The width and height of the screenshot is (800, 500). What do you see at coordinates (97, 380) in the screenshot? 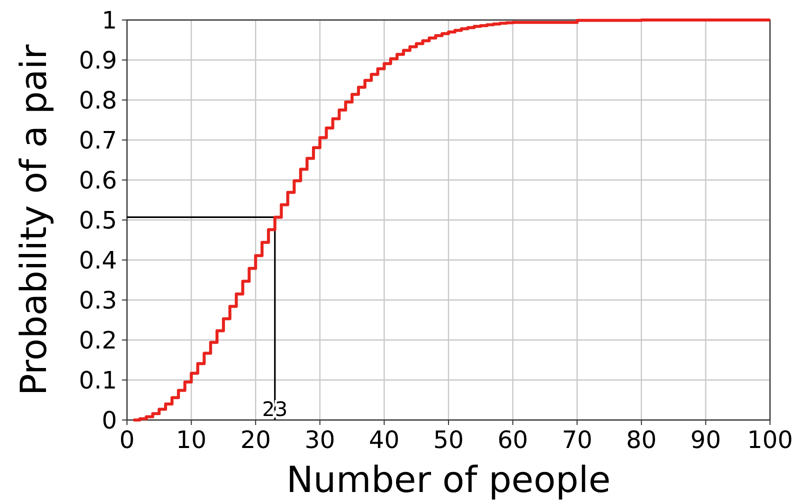
I see `y-tick-label: 0.1` at bounding box center [97, 380].